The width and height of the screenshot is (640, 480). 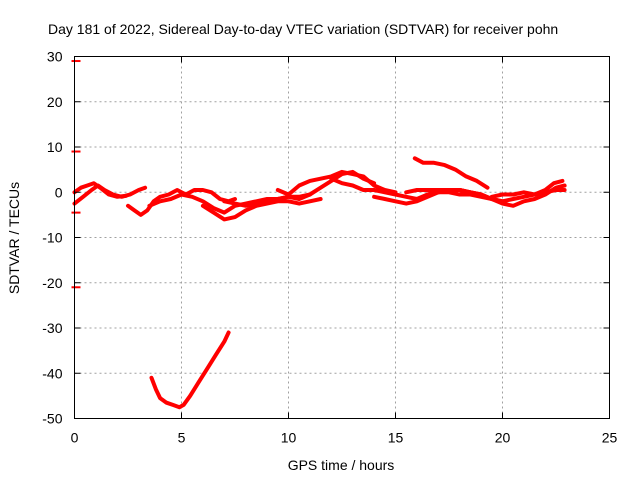 I want to click on x-tick-label: 15, so click(x=396, y=438).